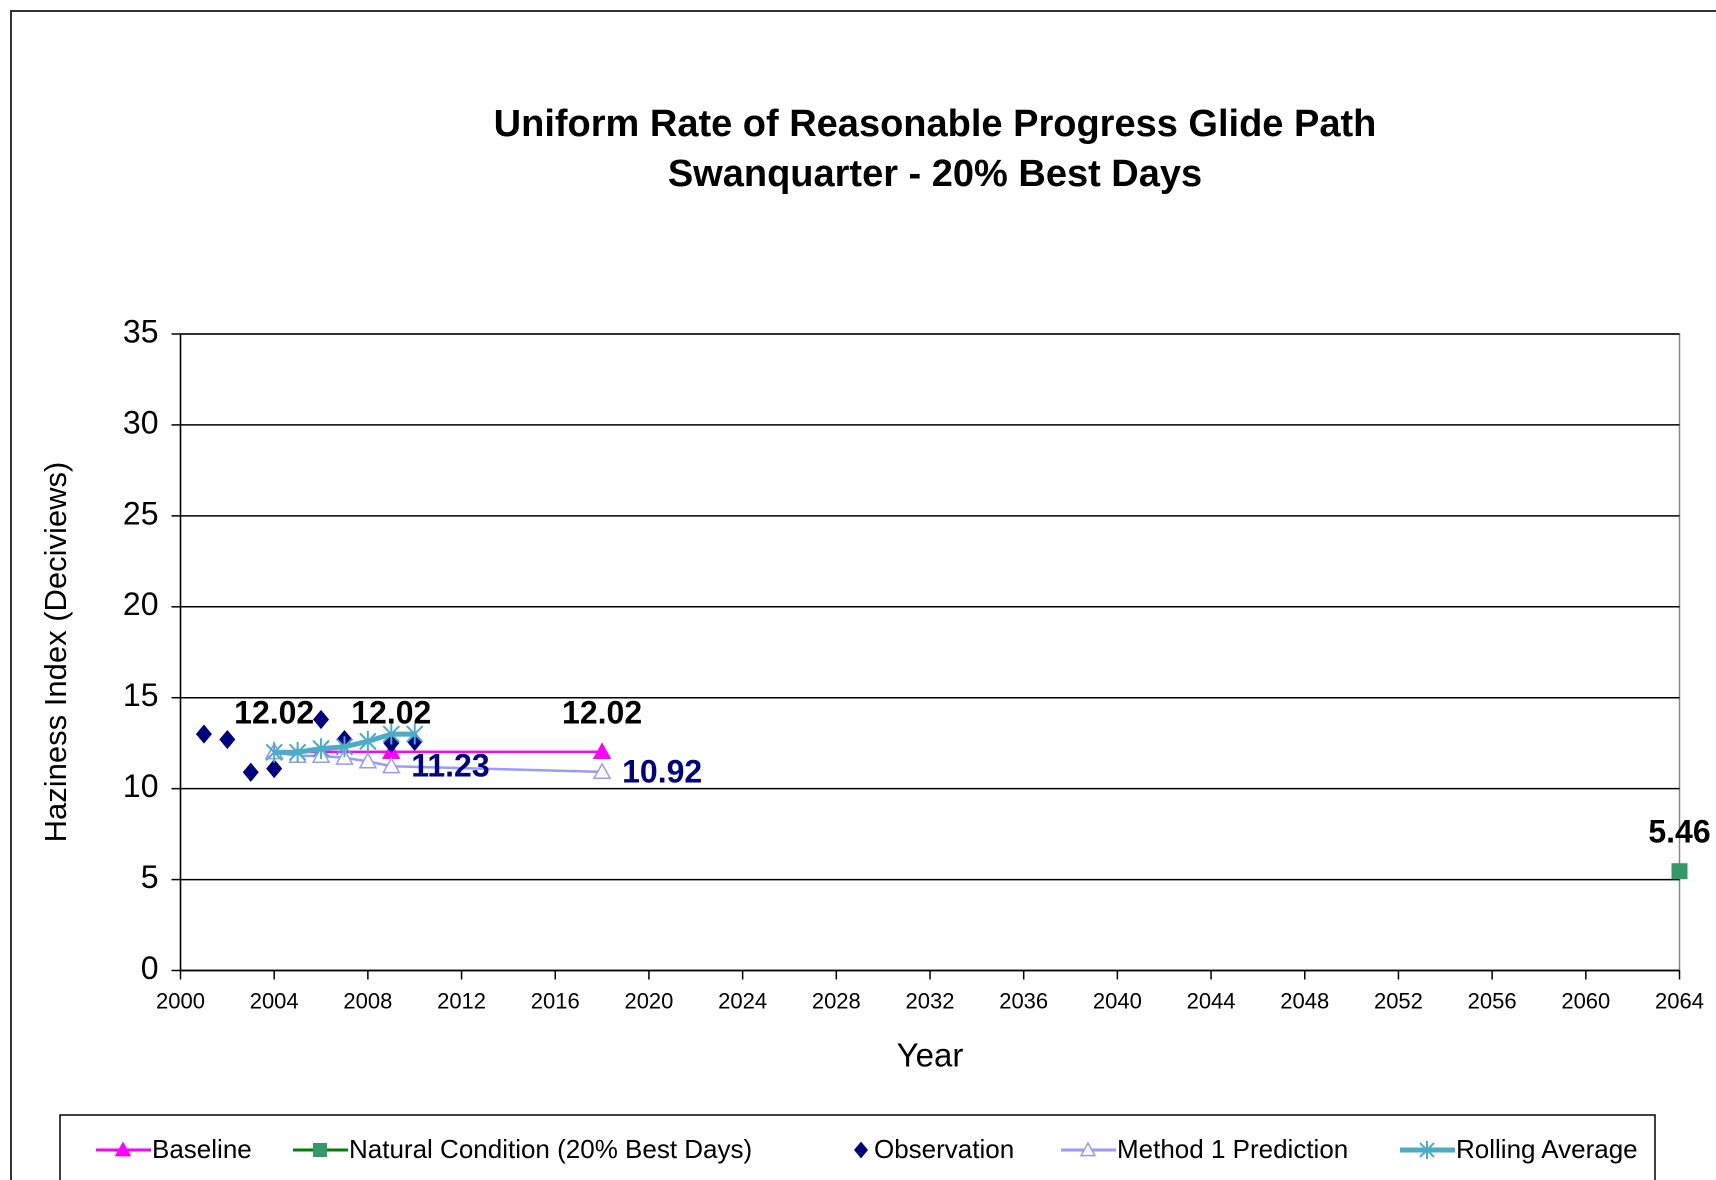 This screenshot has width=1716, height=1180. I want to click on chart-subtitle: Swanquarter - 20% Best Days, so click(935, 174).